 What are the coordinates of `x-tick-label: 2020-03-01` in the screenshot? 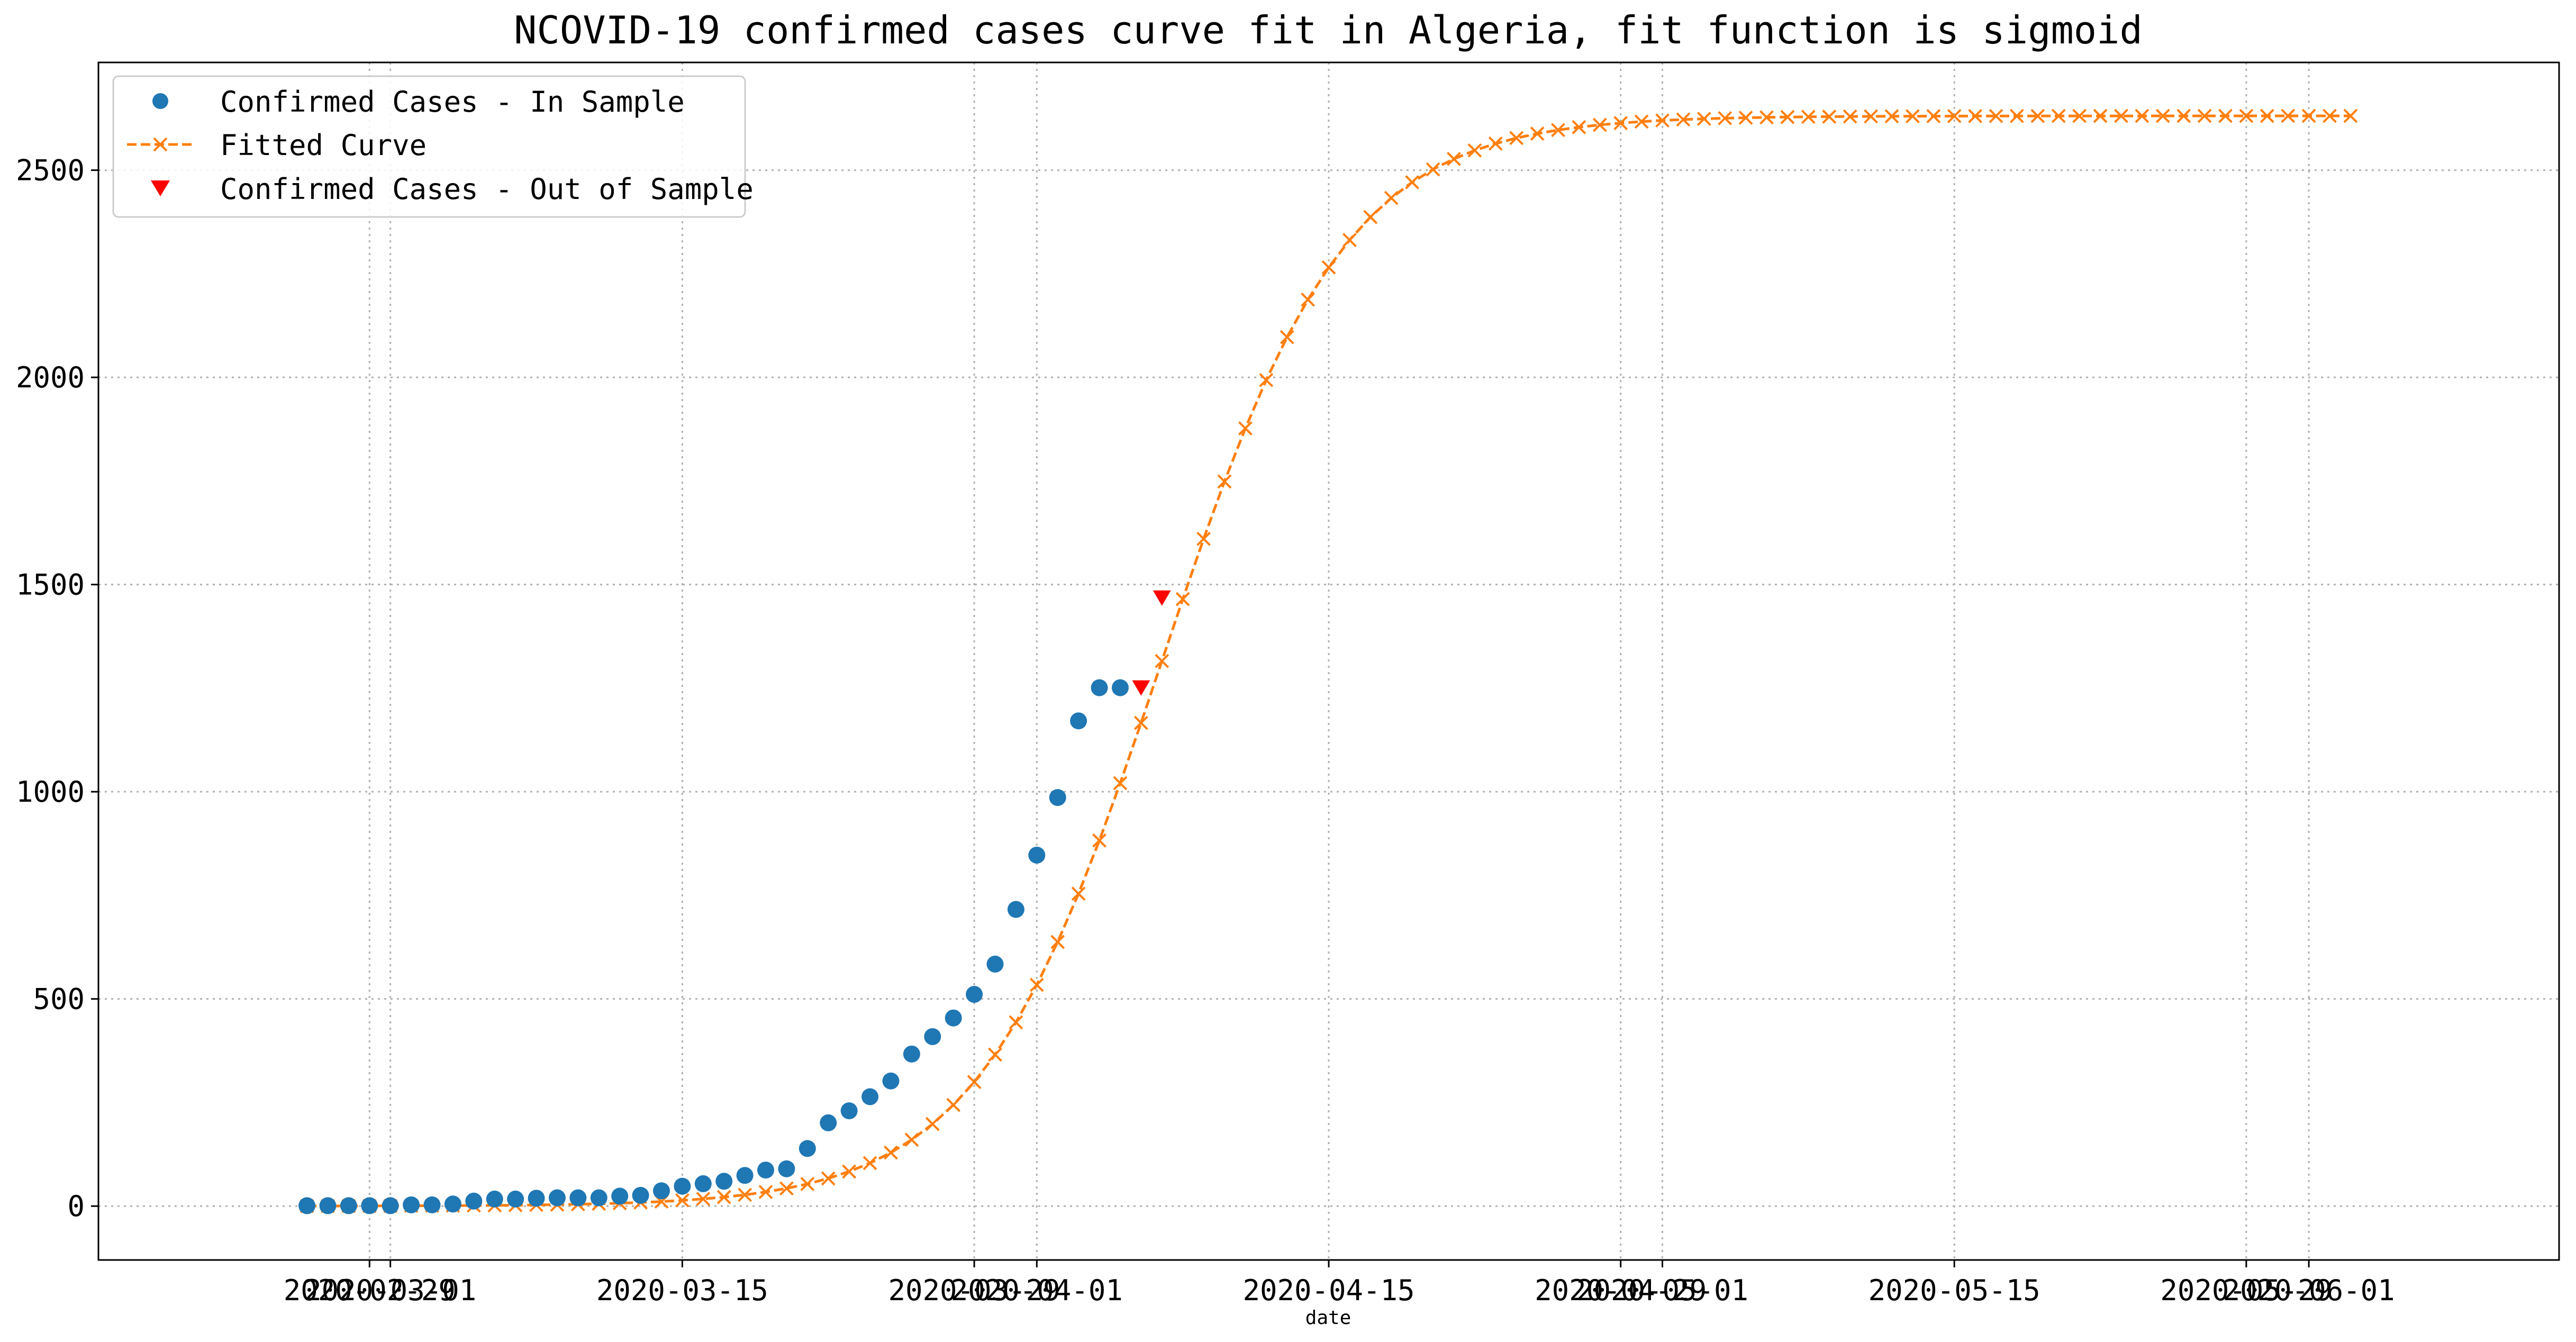 It's located at (390, 1291).